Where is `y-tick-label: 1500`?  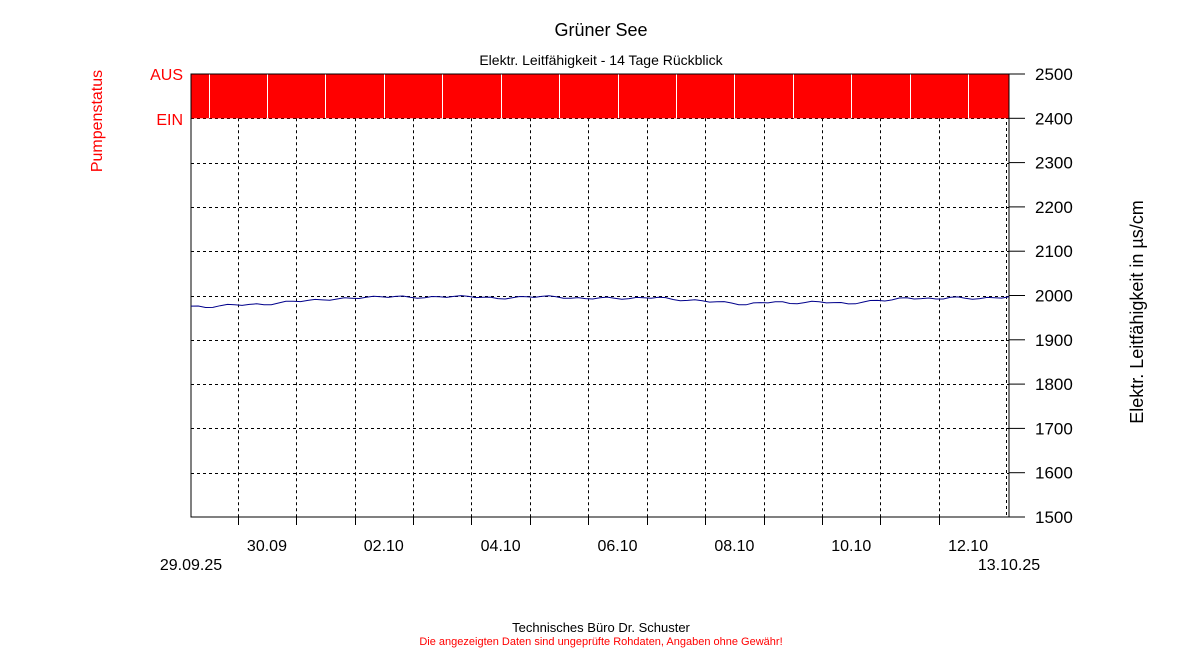 y-tick-label: 1500 is located at coordinates (1054, 517).